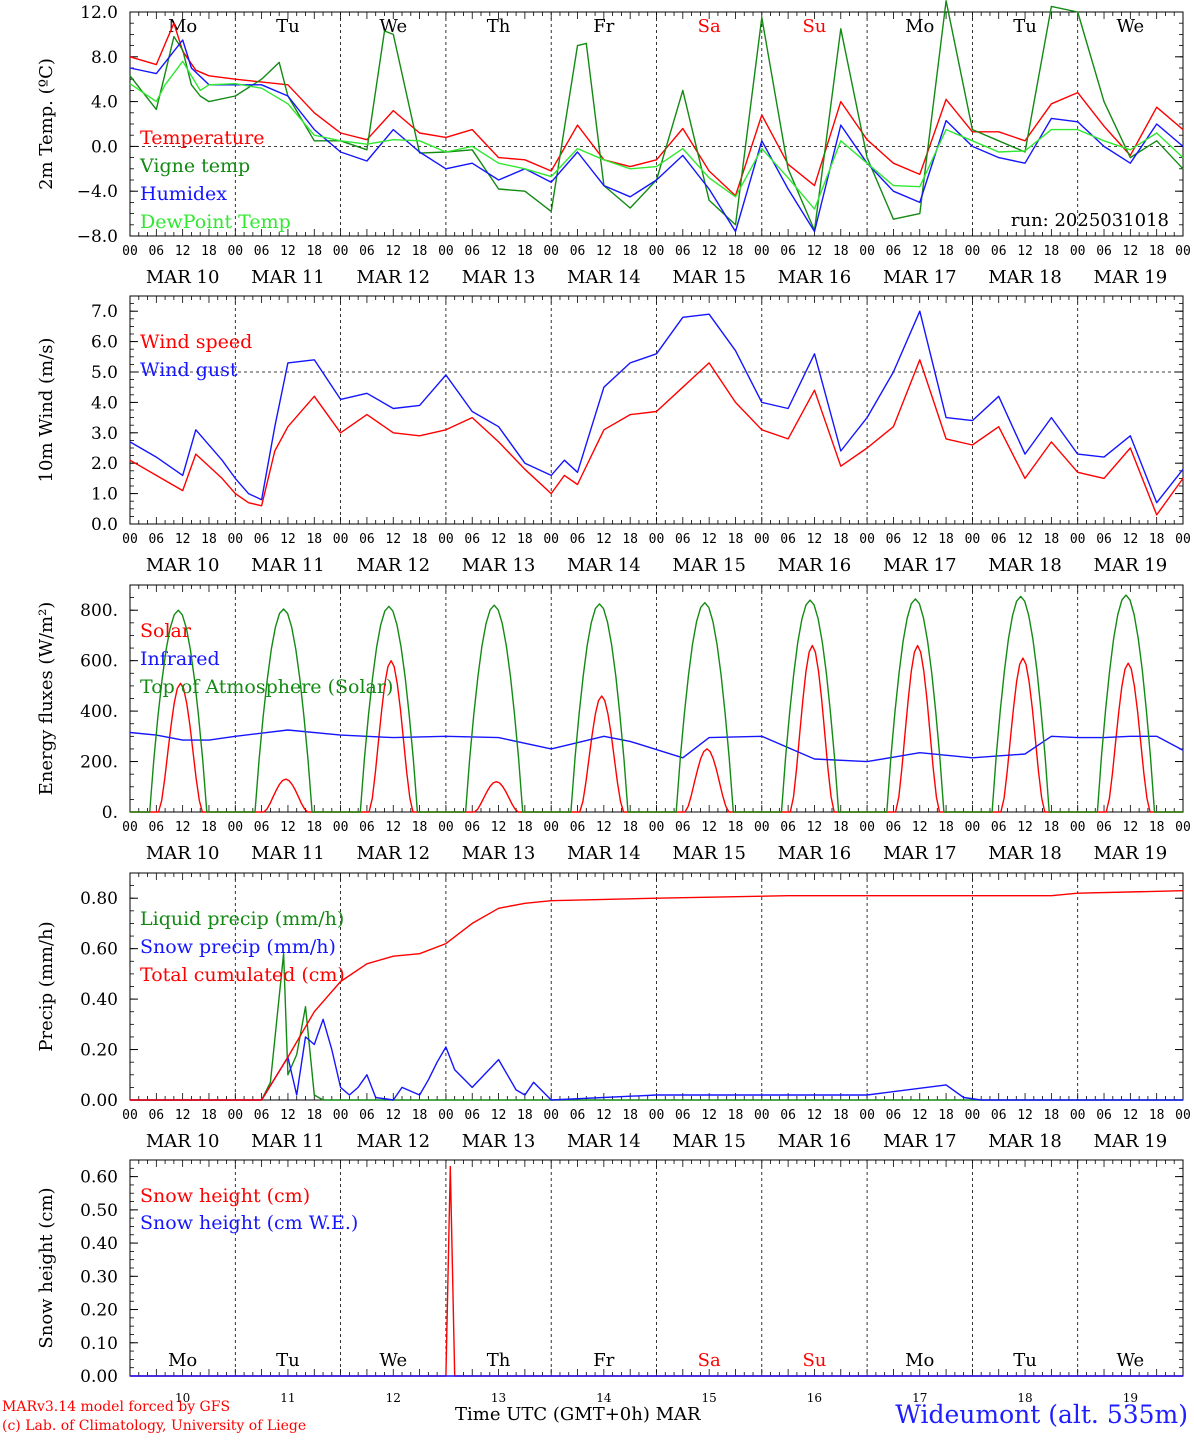 The width and height of the screenshot is (1194, 1440). What do you see at coordinates (603, 1360) in the screenshot?
I see `weekday-label: Fr` at bounding box center [603, 1360].